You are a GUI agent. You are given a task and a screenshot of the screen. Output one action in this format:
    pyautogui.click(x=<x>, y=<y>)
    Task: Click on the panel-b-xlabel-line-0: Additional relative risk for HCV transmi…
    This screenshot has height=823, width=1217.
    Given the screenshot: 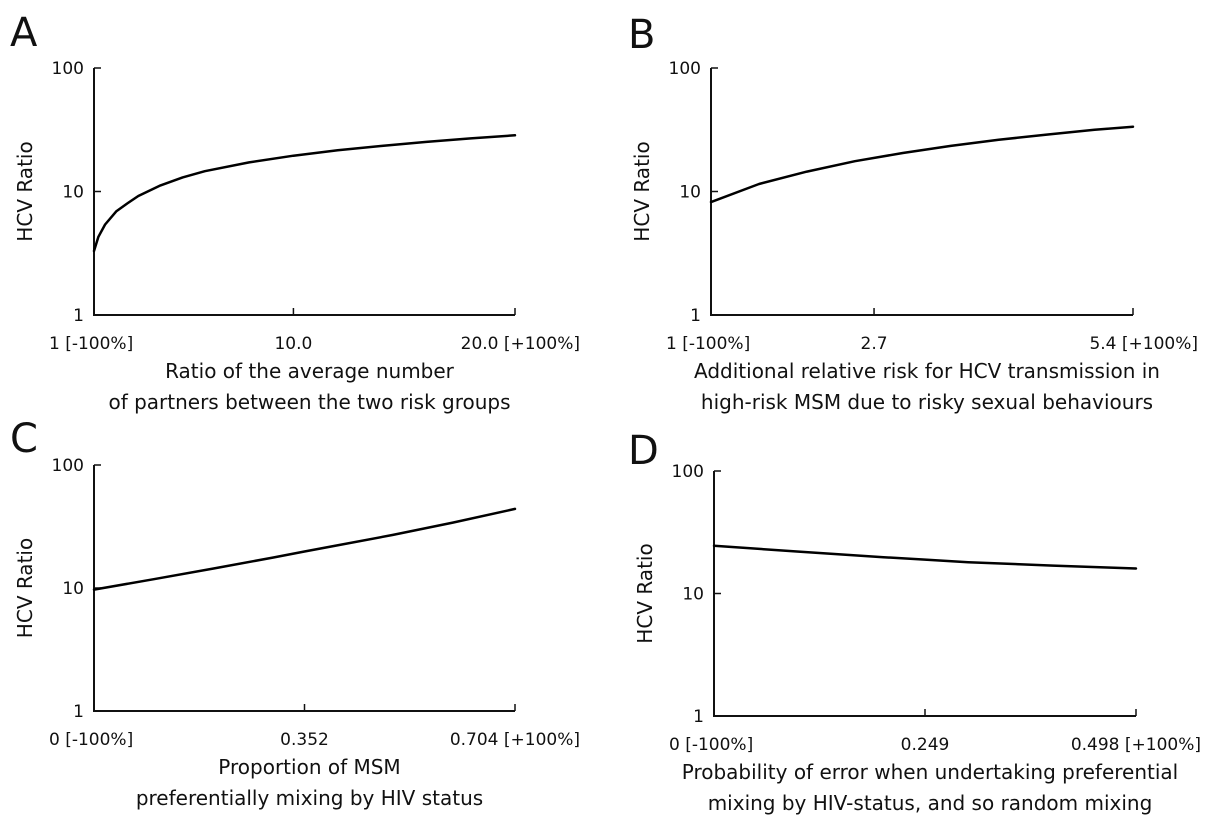 What is the action you would take?
    pyautogui.click(x=927, y=371)
    